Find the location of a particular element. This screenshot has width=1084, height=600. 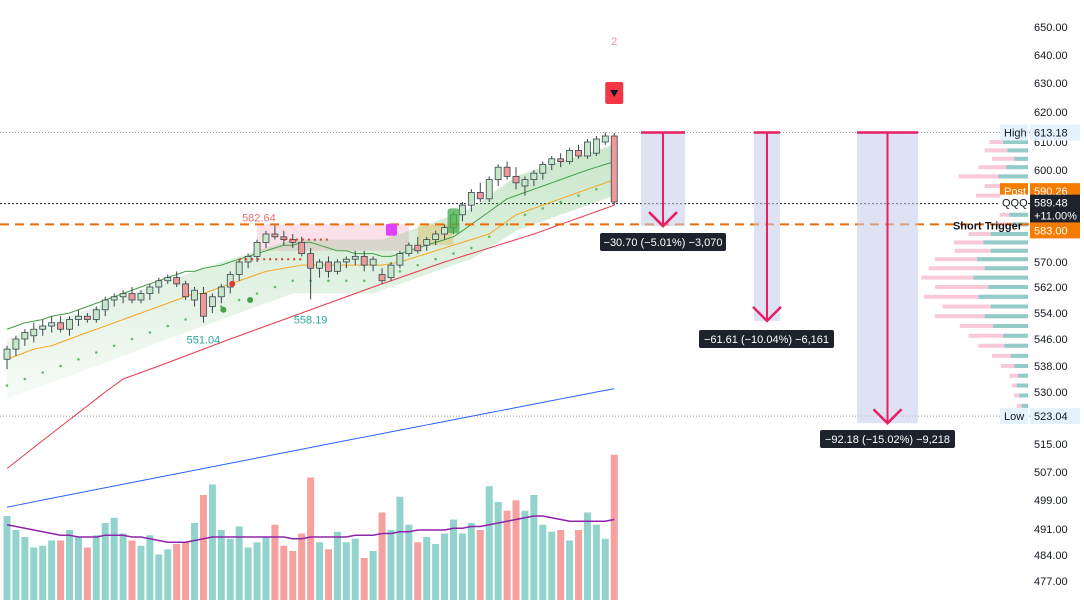

symbol-tag: QQQ is located at coordinates (1015, 204).